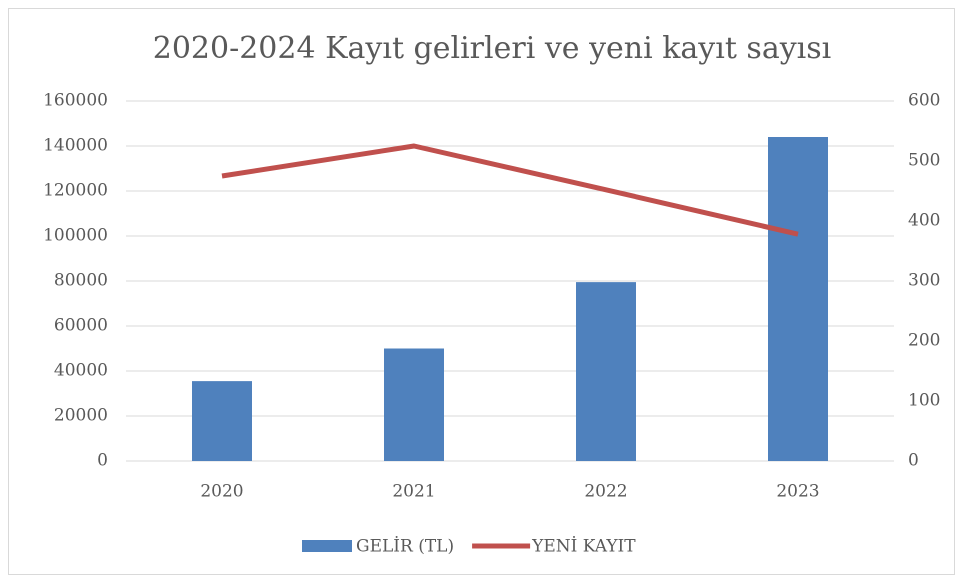 The image size is (964, 583). I want to click on y-tick-label: 0, so click(102, 461).